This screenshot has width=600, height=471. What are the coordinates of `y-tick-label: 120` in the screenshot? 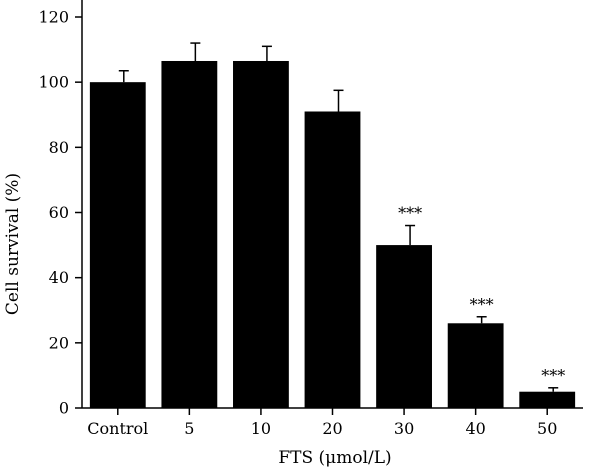 It's located at (53, 17).